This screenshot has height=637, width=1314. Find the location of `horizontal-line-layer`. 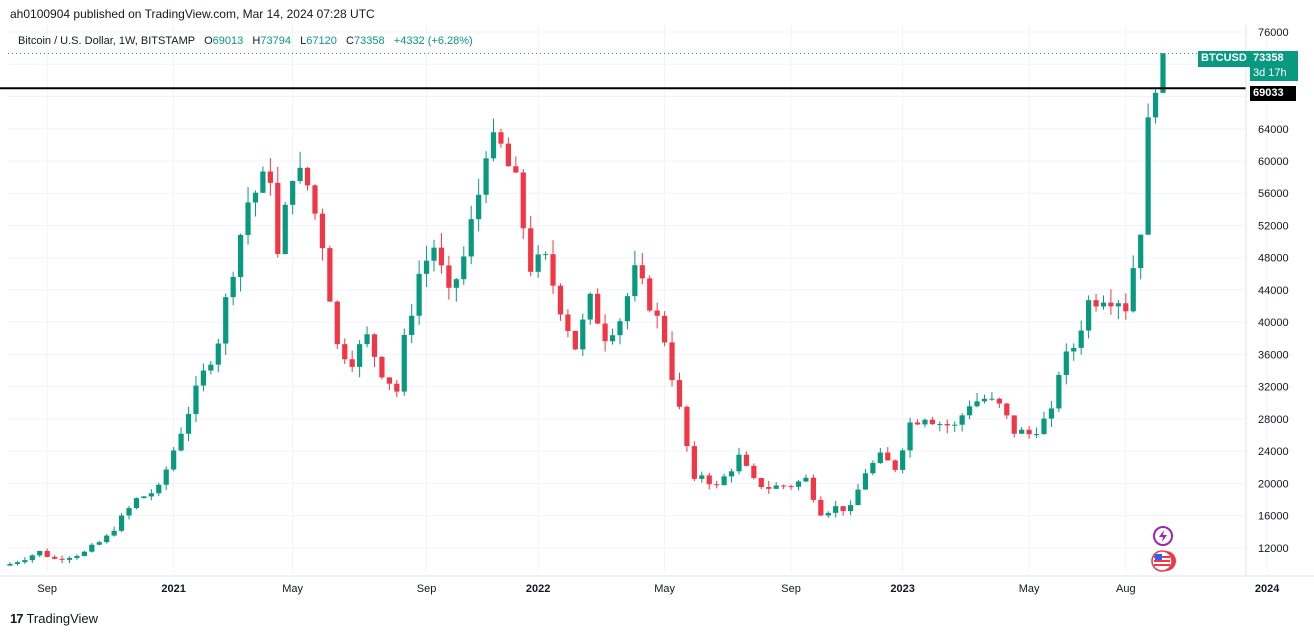

horizontal-line-layer is located at coordinates (623, 71).